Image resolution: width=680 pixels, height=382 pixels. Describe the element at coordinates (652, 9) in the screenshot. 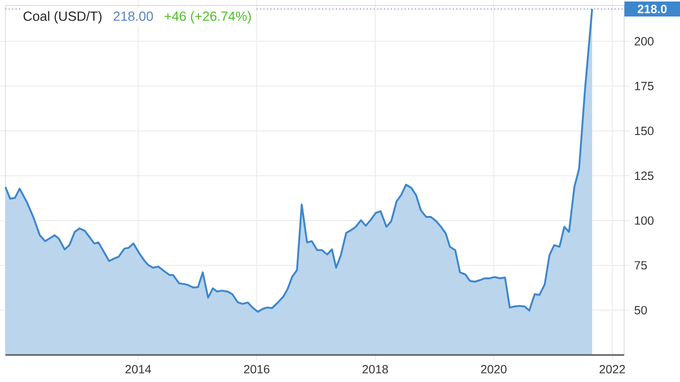

I see `ref-line-label: 218.0` at that location.